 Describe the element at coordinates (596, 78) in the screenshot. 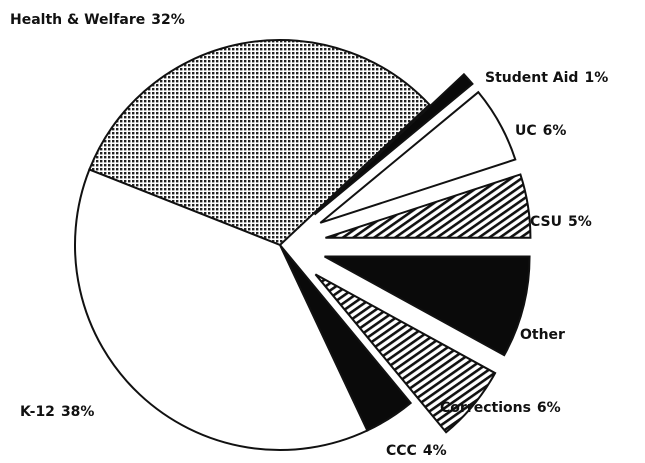

I see `value-label: 1%` at that location.